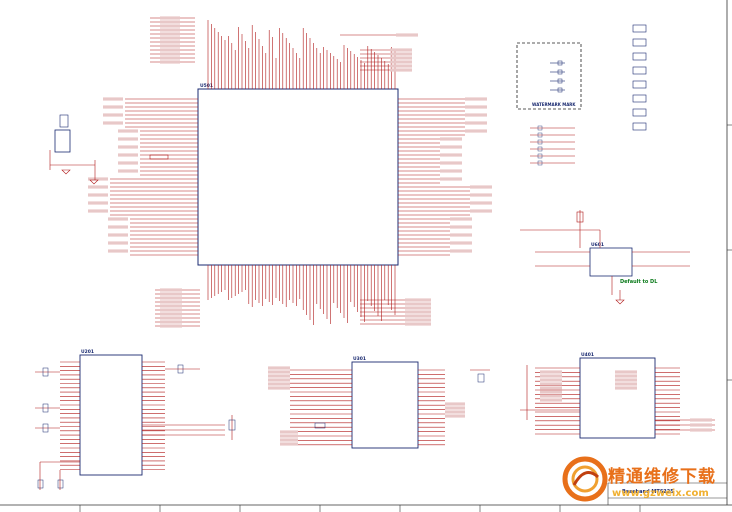 This screenshot has width=732, height=512. What do you see at coordinates (662, 477) in the screenshot?
I see `watermark-logo-text: 精通维修下载` at bounding box center [662, 477].